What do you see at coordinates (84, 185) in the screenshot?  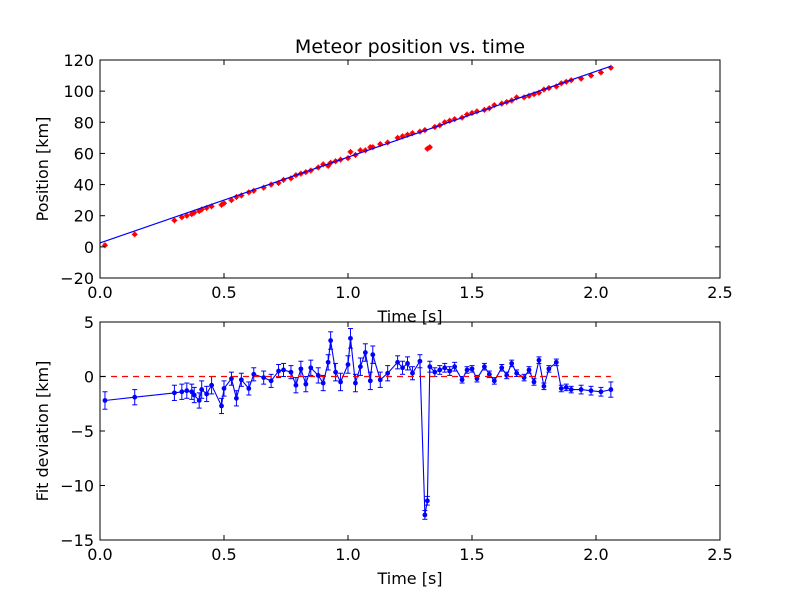 I see `y-tick-label: 40` at bounding box center [84, 185].